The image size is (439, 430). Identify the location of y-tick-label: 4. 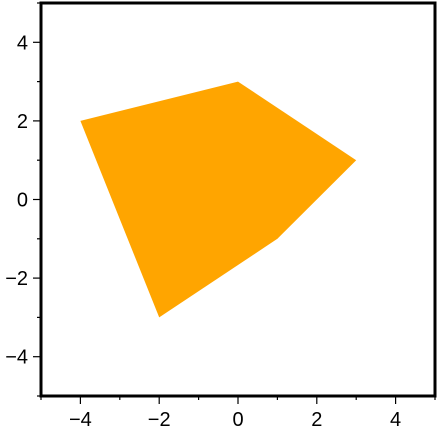
(22, 43).